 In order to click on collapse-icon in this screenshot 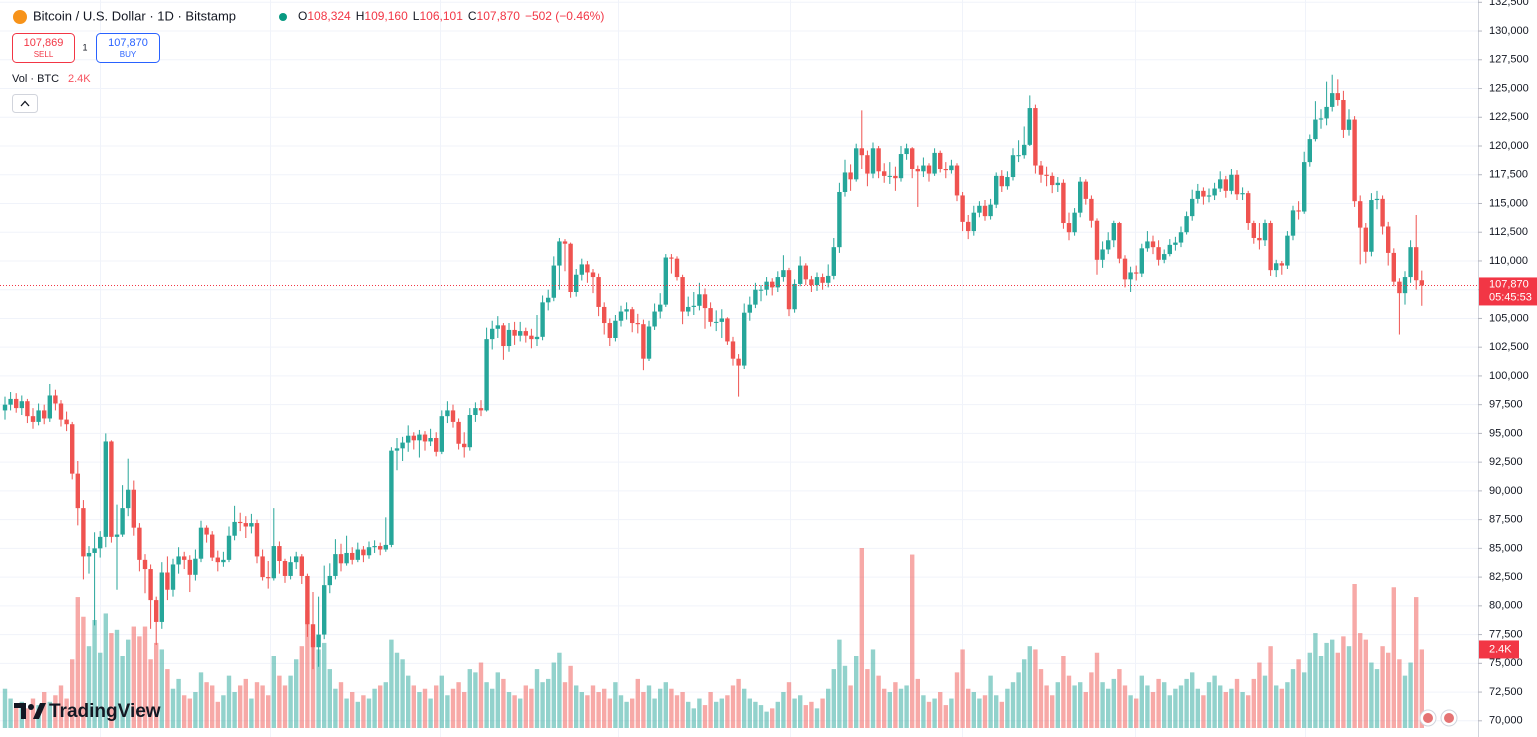, I will do `click(25, 103)`.